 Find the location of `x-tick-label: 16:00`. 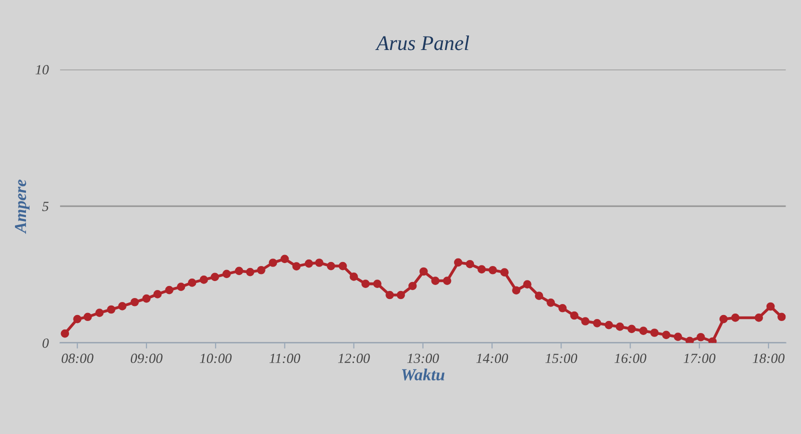

x-tick-label: 16:00 is located at coordinates (630, 359).